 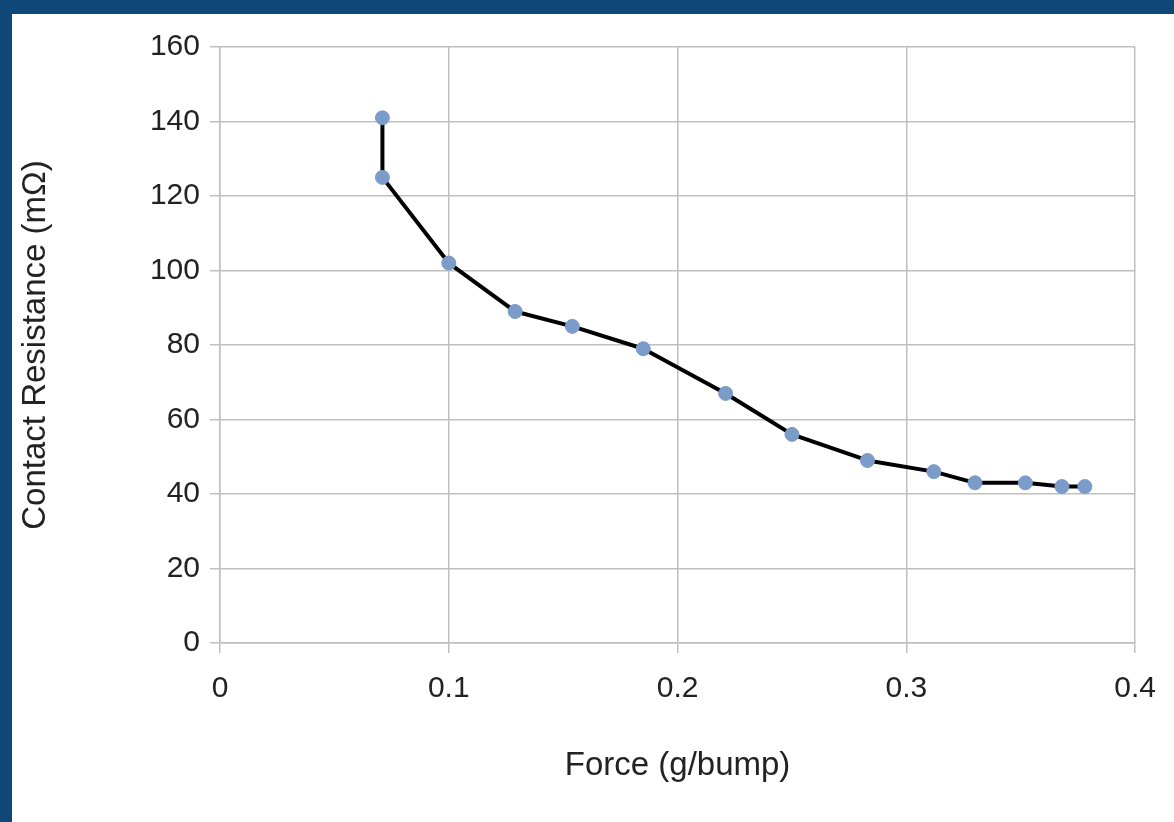 I want to click on x-tick-label: 0.4, so click(x=1135, y=687).